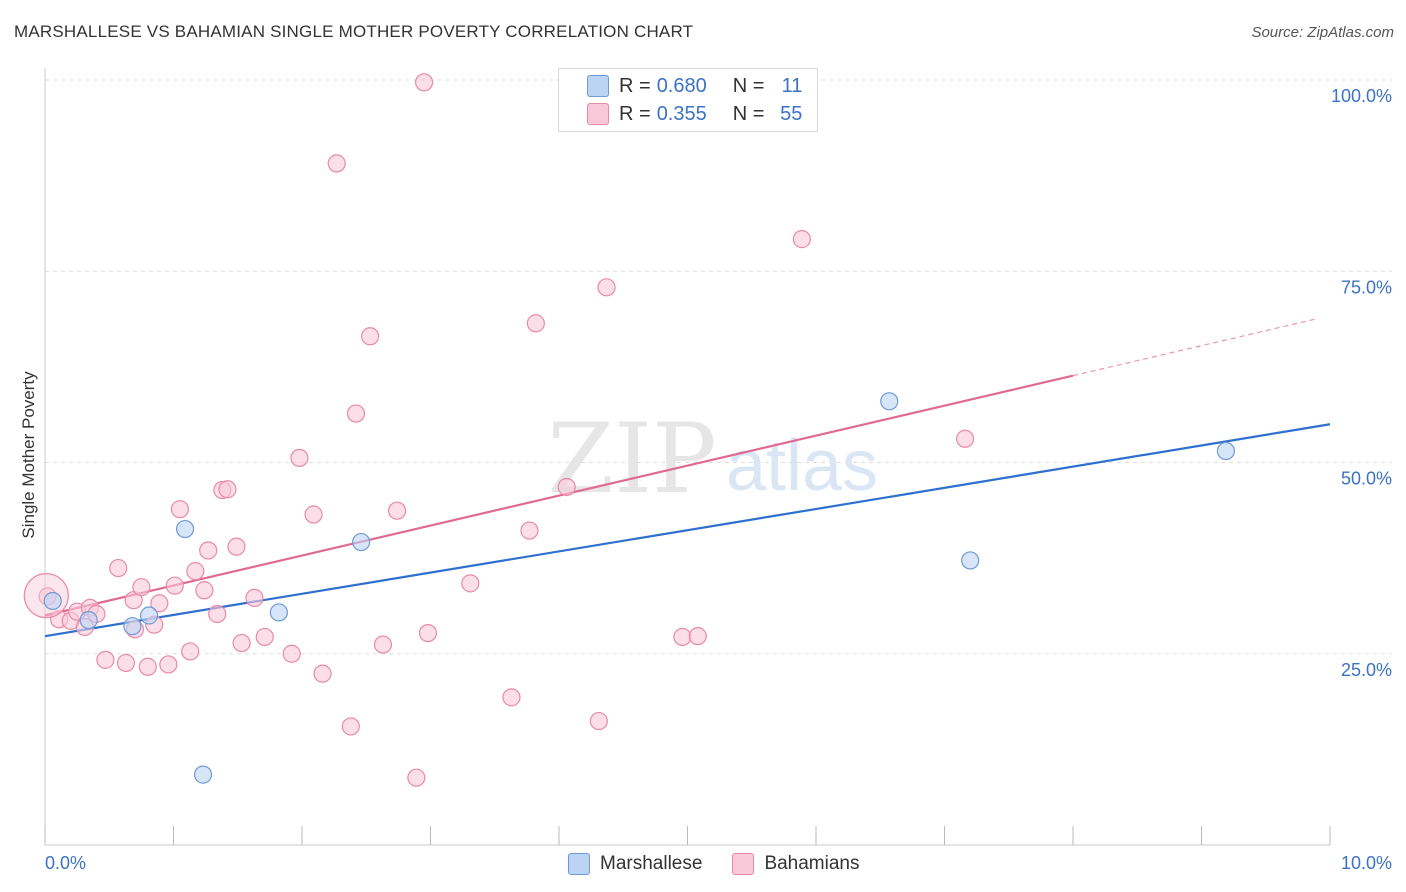 Image resolution: width=1406 pixels, height=892 pixels. I want to click on series-legend: Marshallese Bahamians, so click(729, 864).